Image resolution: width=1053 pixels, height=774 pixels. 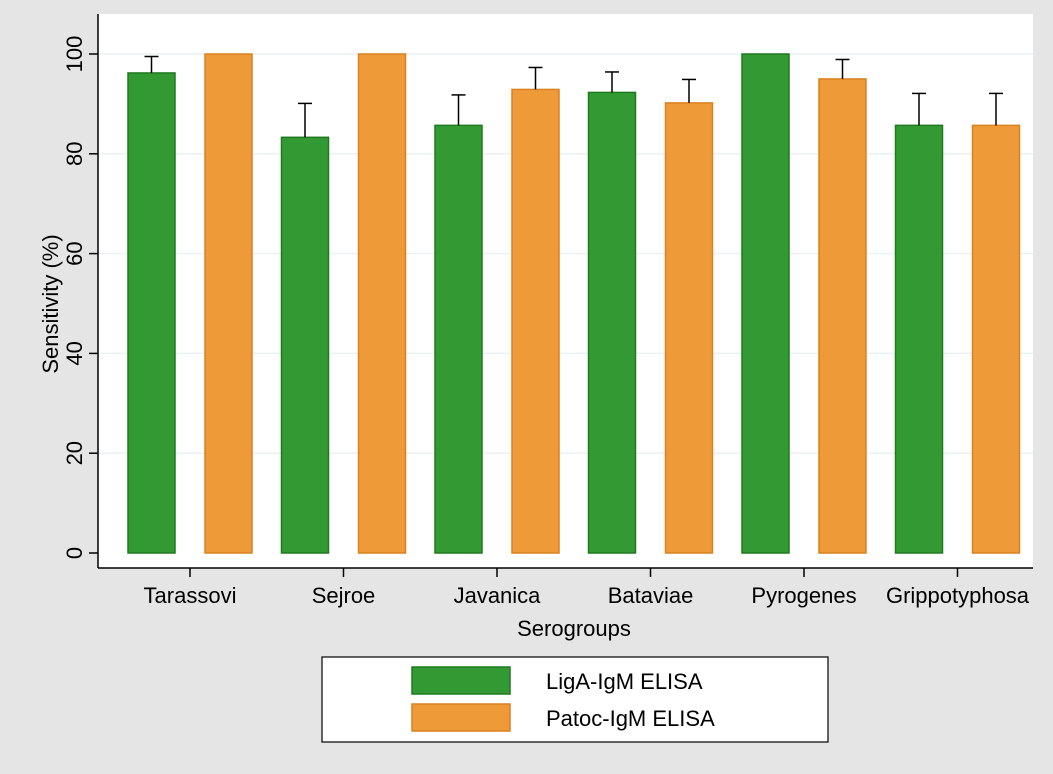 I want to click on legend-label-liga: LigA-IgM ELISA, so click(x=624, y=681).